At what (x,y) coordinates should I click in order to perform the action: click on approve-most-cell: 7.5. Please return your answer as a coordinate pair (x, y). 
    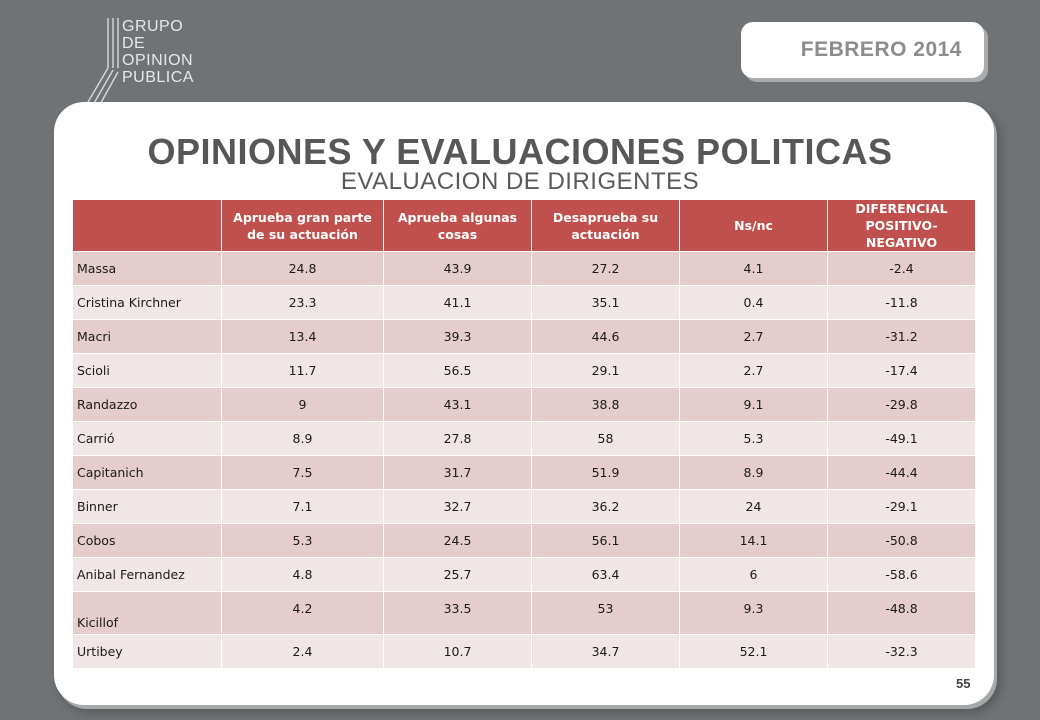
    Looking at the image, I should click on (302, 472).